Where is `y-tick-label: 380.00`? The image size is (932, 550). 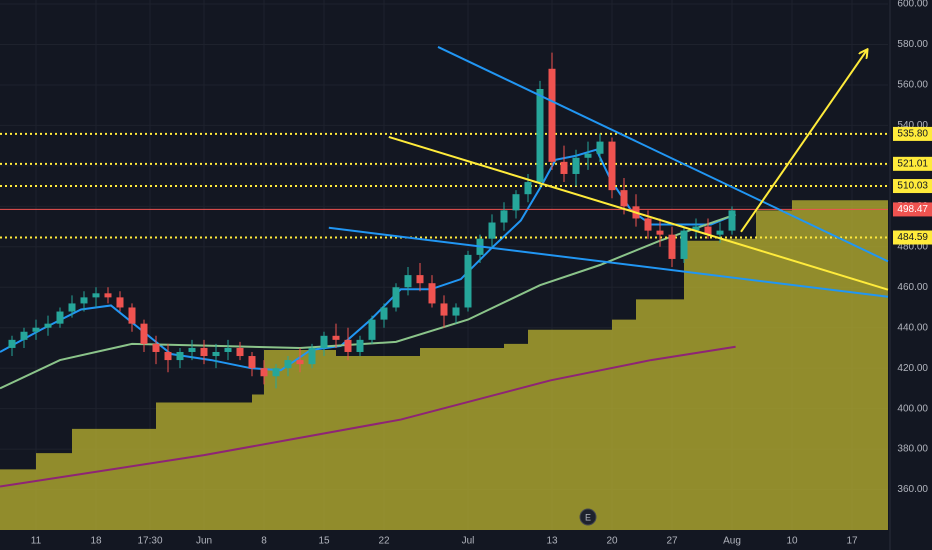
y-tick-label: 380.00 is located at coordinates (912, 449).